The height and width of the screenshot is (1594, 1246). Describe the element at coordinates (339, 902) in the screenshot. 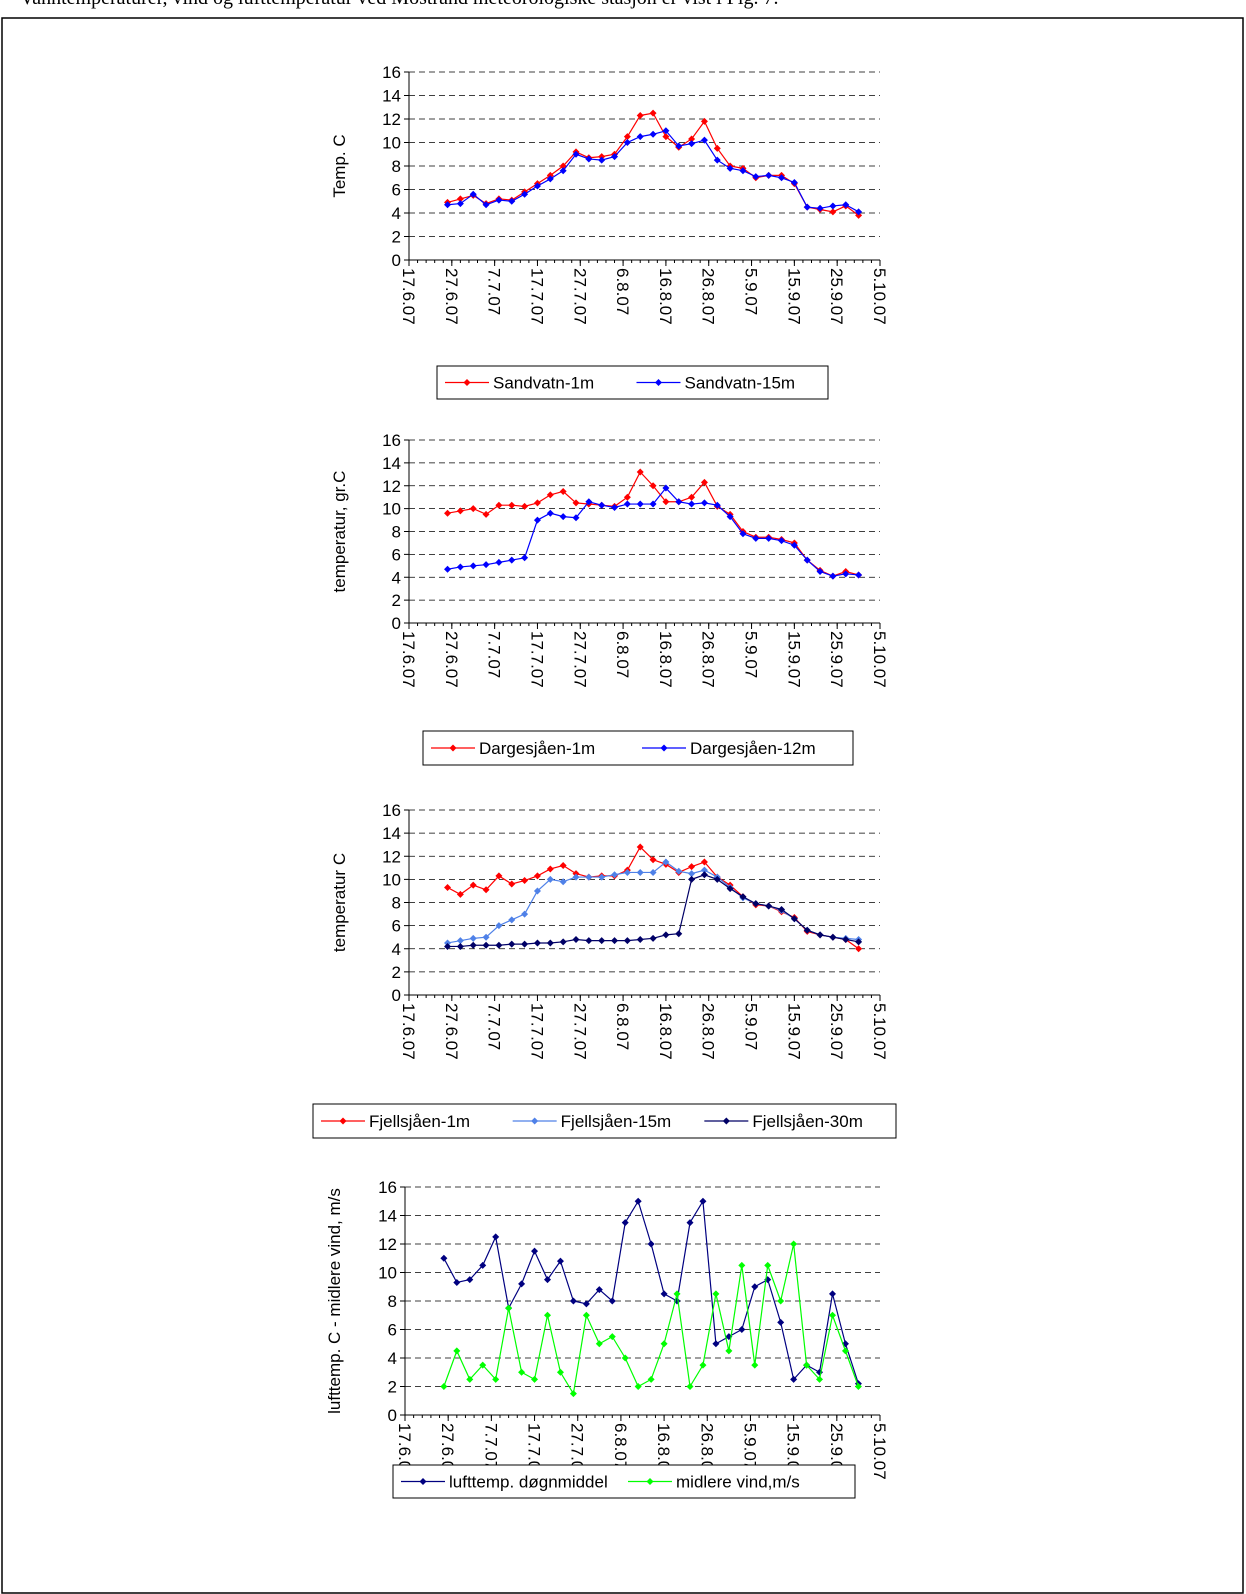

I see `y-axis-title: temperatur C` at that location.